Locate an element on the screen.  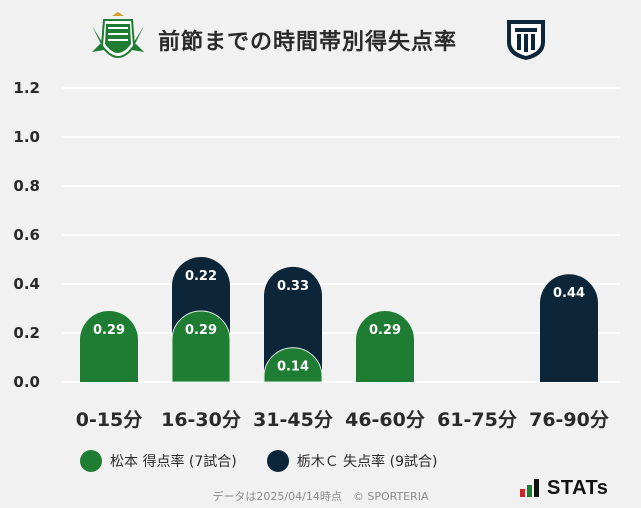
data-label-tochigi: 0.22 is located at coordinates (201, 276).